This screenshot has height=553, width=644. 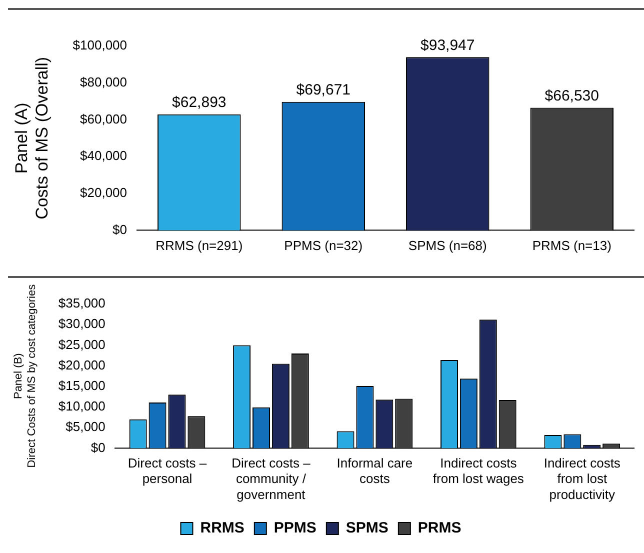 I want to click on y-tick-label: $100,000, so click(x=100, y=45).